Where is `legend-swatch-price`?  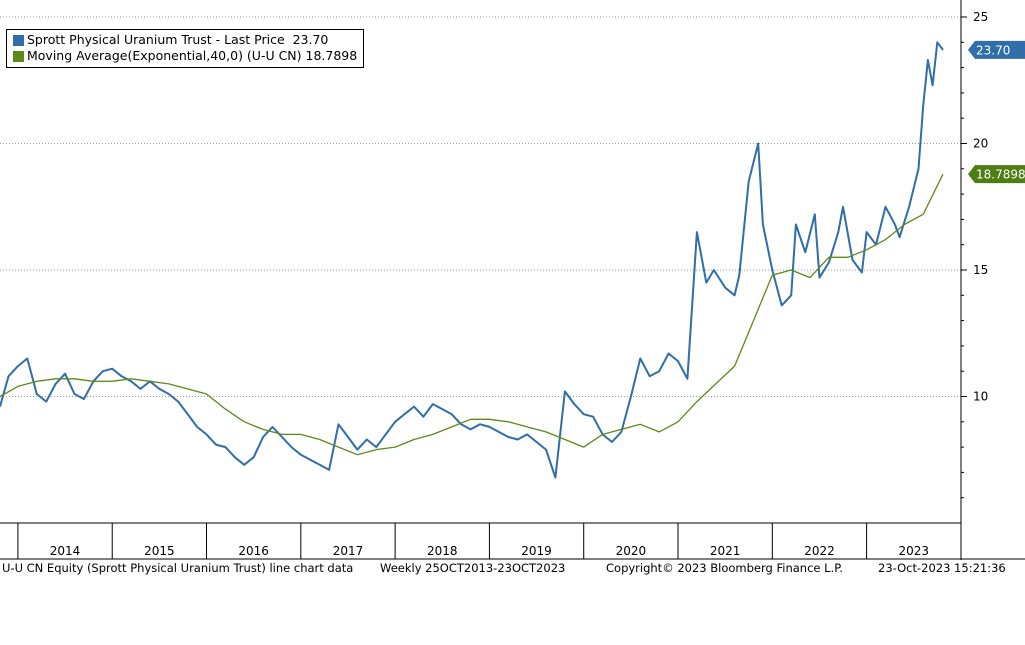 legend-swatch-price is located at coordinates (18, 40).